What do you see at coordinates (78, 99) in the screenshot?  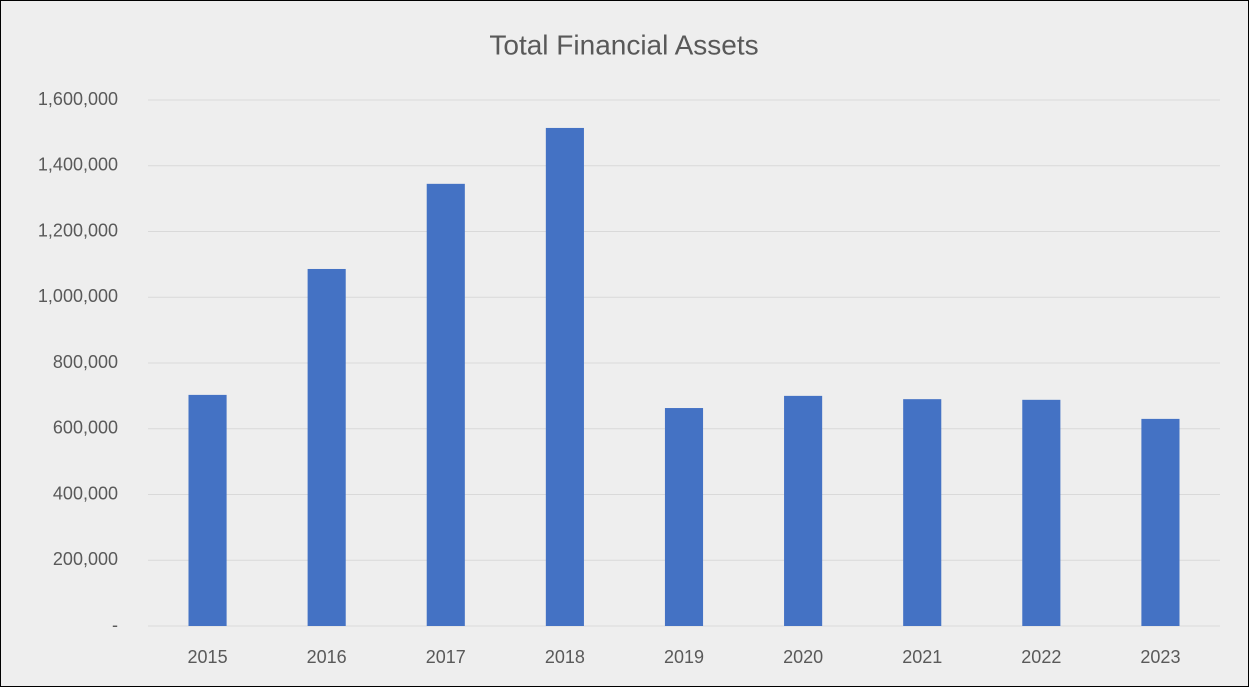 I see `y-tick-label: 1,600,000` at bounding box center [78, 99].